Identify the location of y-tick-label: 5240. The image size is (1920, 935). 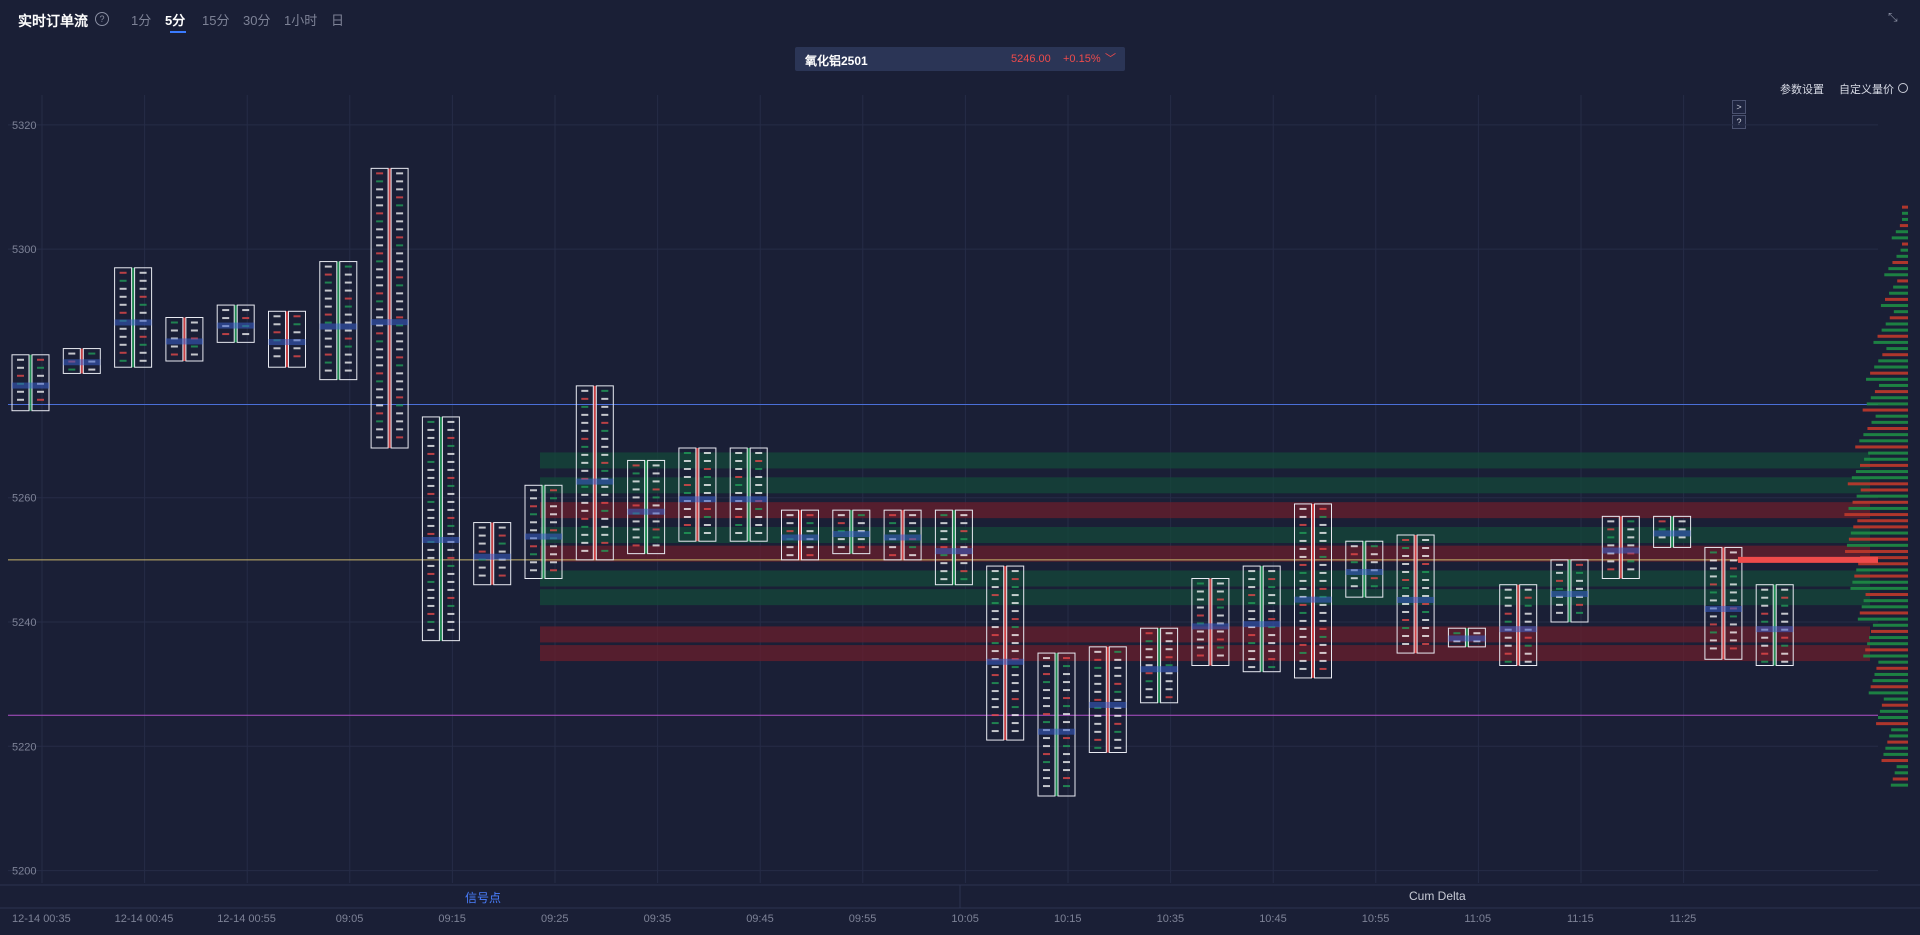
(24, 623).